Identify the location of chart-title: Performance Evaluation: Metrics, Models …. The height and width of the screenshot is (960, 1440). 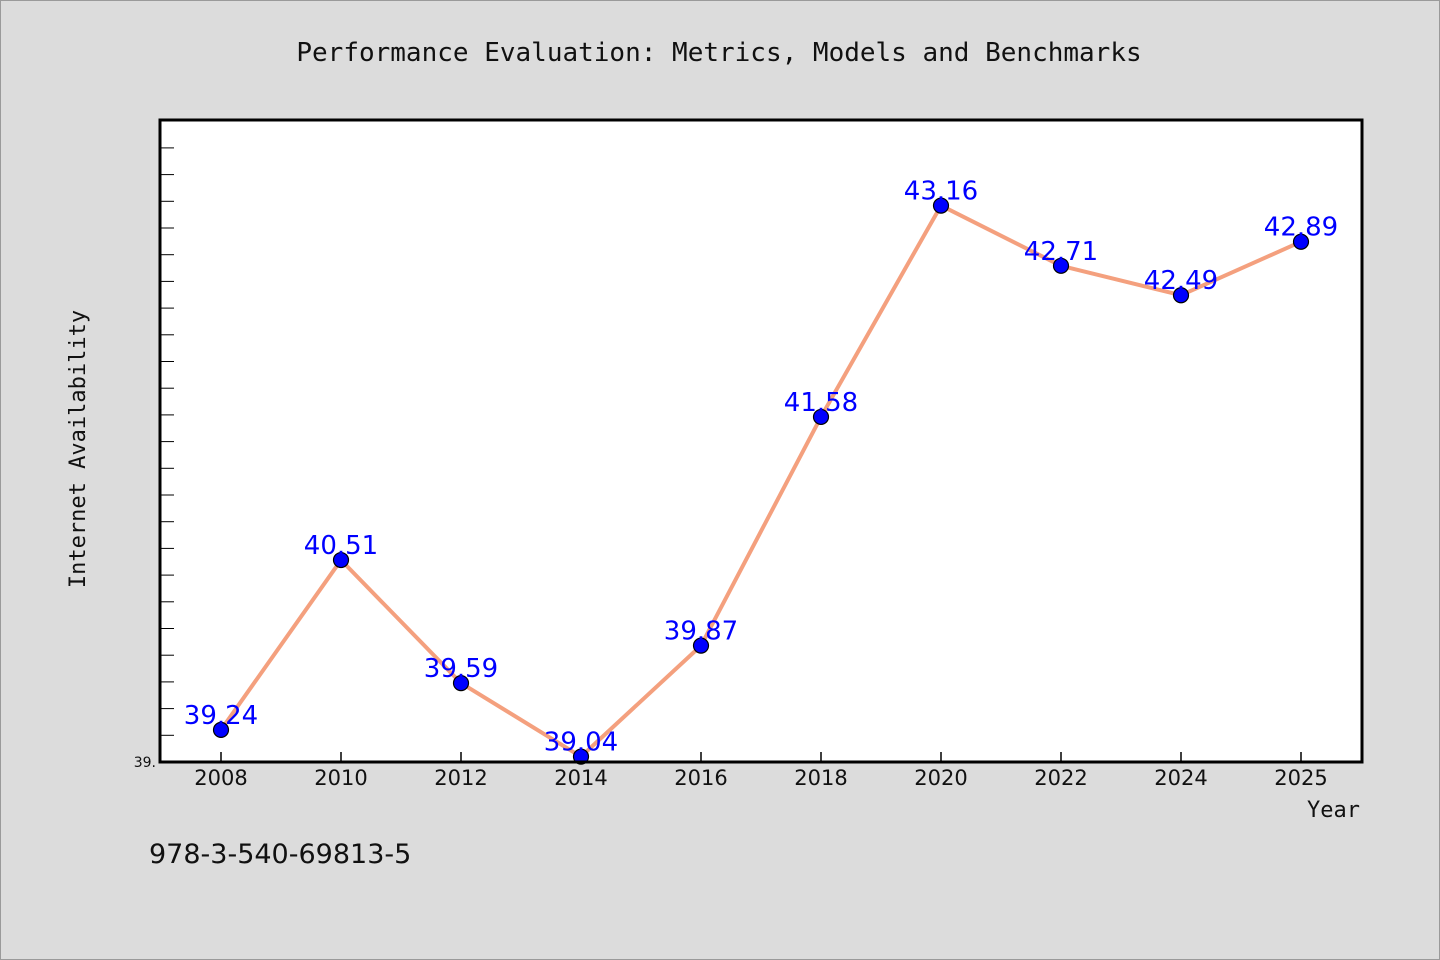
(718, 53).